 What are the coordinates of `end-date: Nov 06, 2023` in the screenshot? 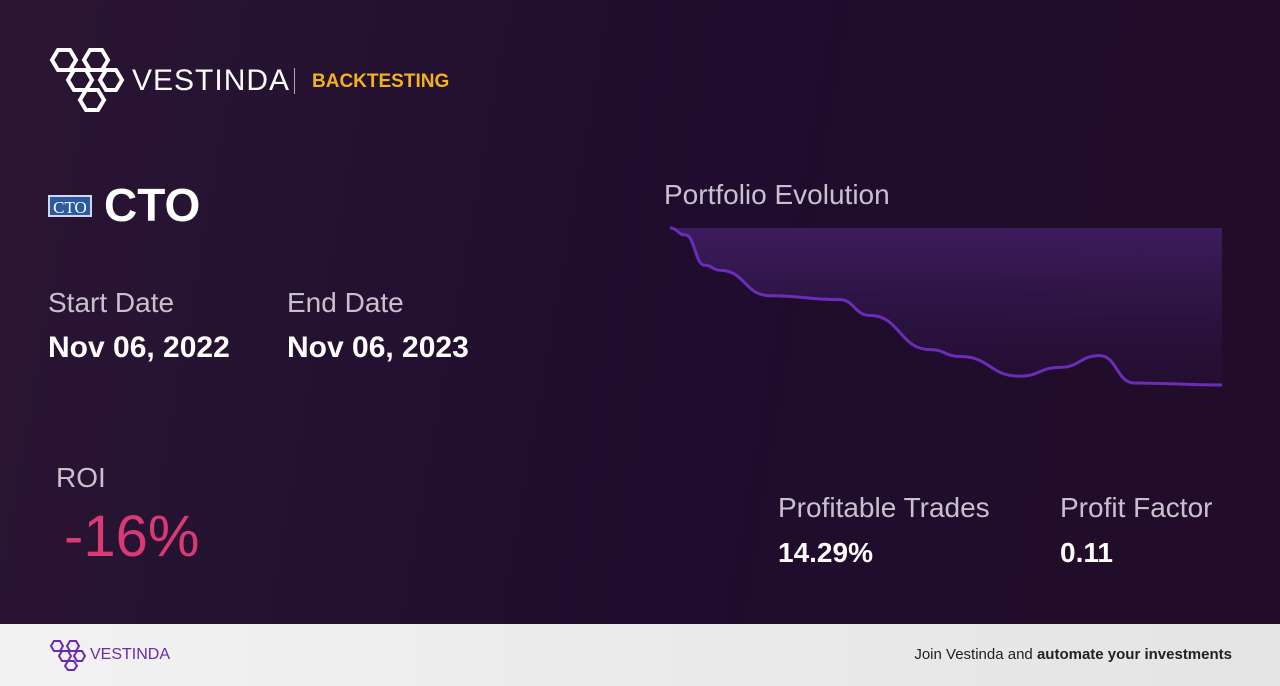 It's located at (378, 347).